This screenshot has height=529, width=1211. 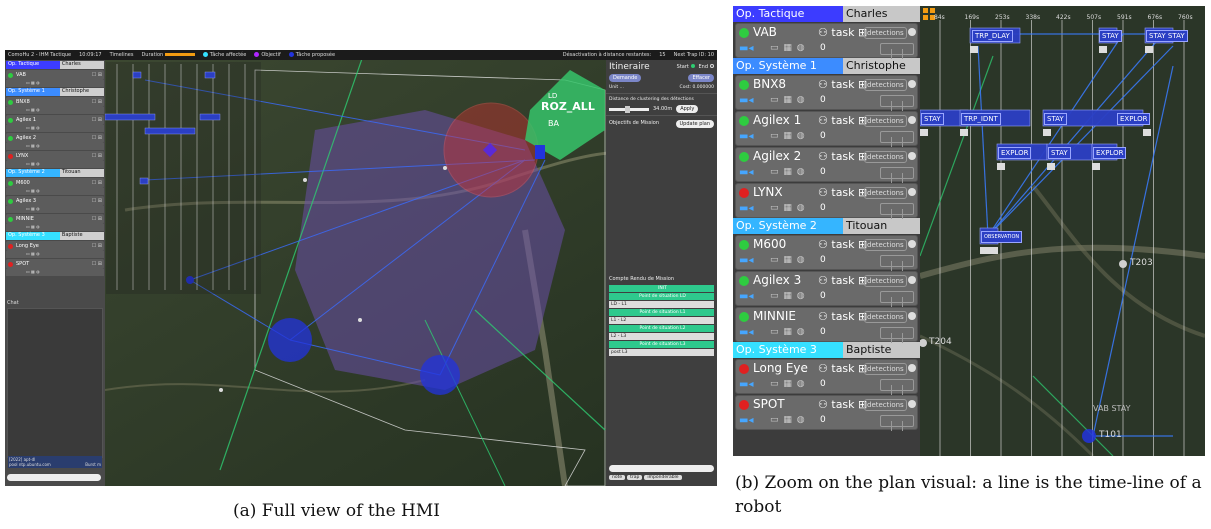 What do you see at coordinates (992, 36) in the screenshot?
I see `timeline-task: TRP_DLAY` at bounding box center [992, 36].